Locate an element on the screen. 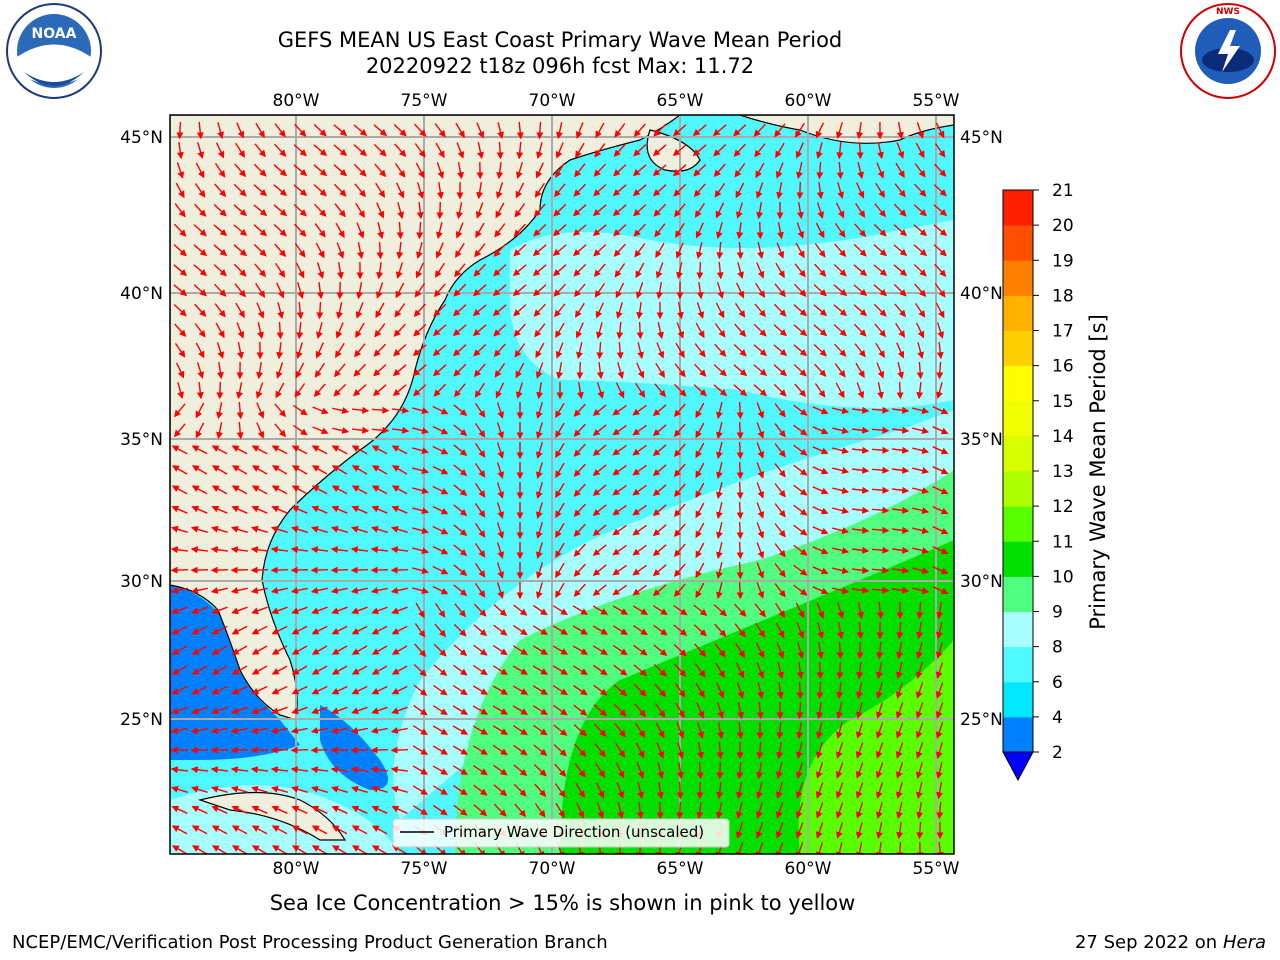 This screenshot has width=1280, height=960. colorbar-tick-label: 15 is located at coordinates (1063, 402).